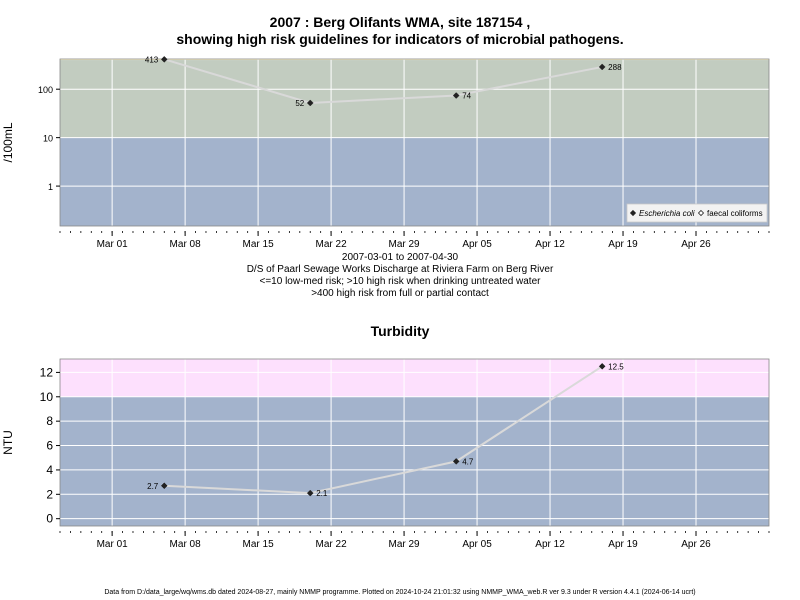  I want to click on y-tick-label: 12, so click(47, 372).